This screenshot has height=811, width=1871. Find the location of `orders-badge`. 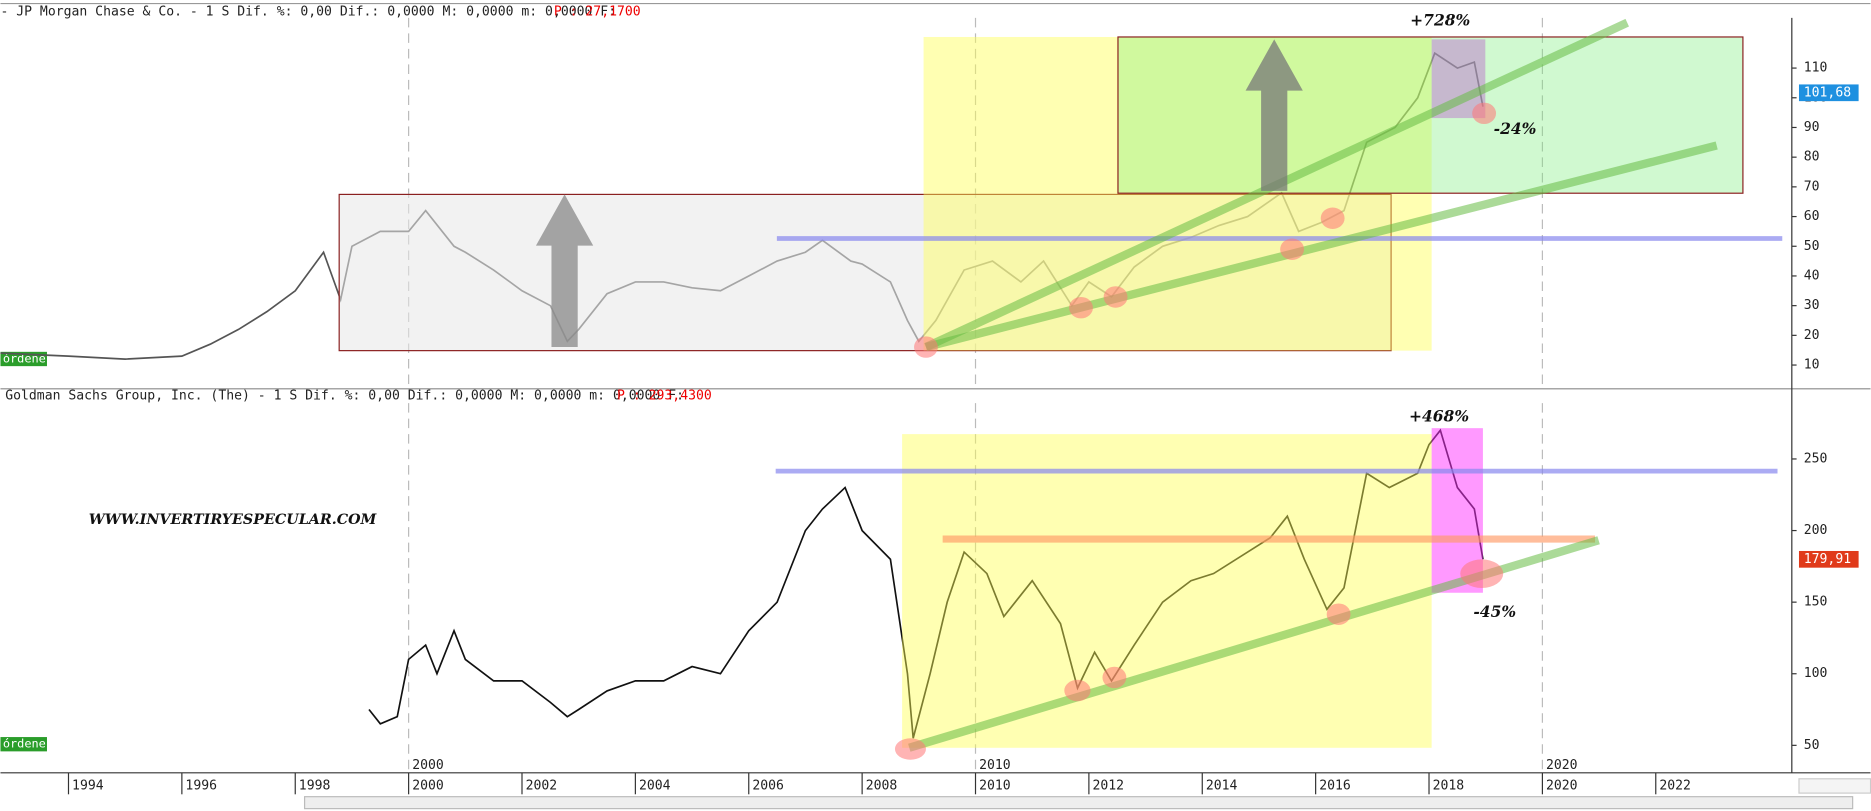

orders-badge is located at coordinates (23, 744).